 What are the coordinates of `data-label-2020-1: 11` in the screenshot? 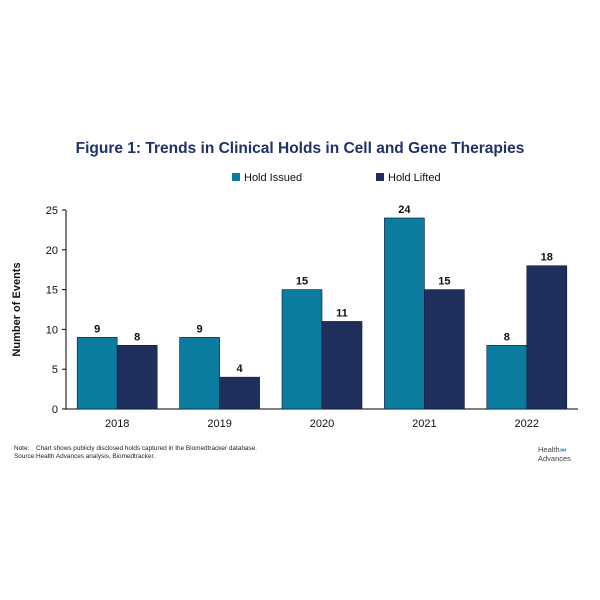 It's located at (342, 313).